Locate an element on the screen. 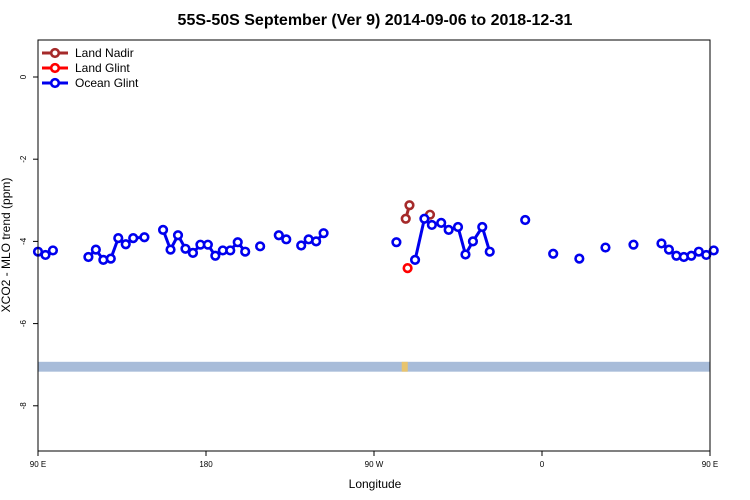 The height and width of the screenshot is (500, 750). series-land-nadir is located at coordinates (418, 212).